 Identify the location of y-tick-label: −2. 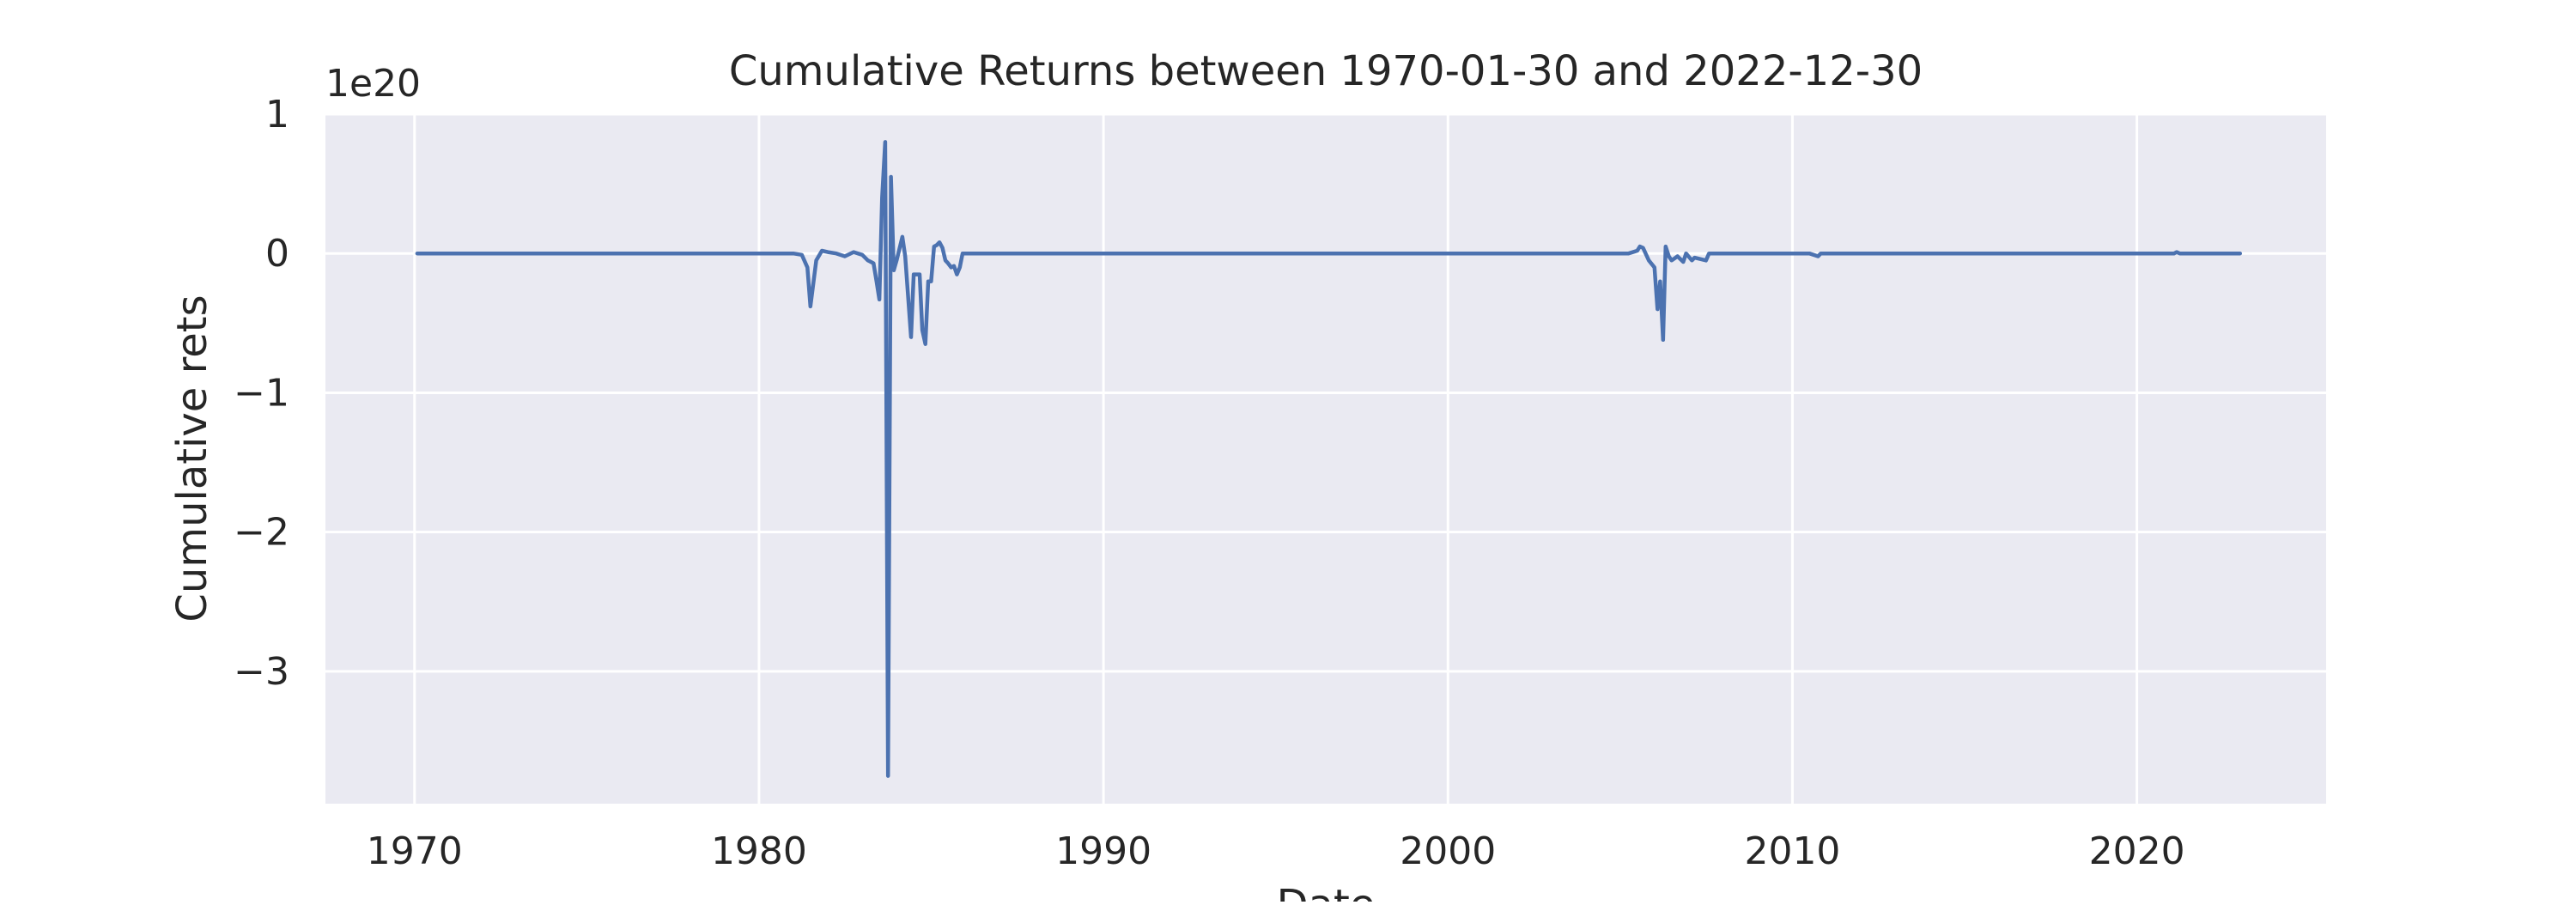
(261, 533).